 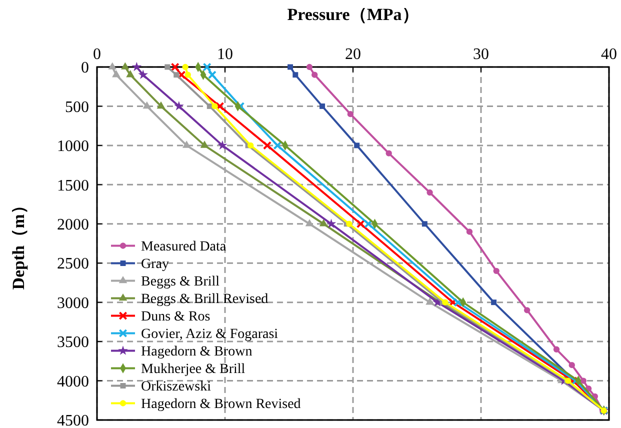 I want to click on y-tick-label: 3500, so click(x=73, y=343).